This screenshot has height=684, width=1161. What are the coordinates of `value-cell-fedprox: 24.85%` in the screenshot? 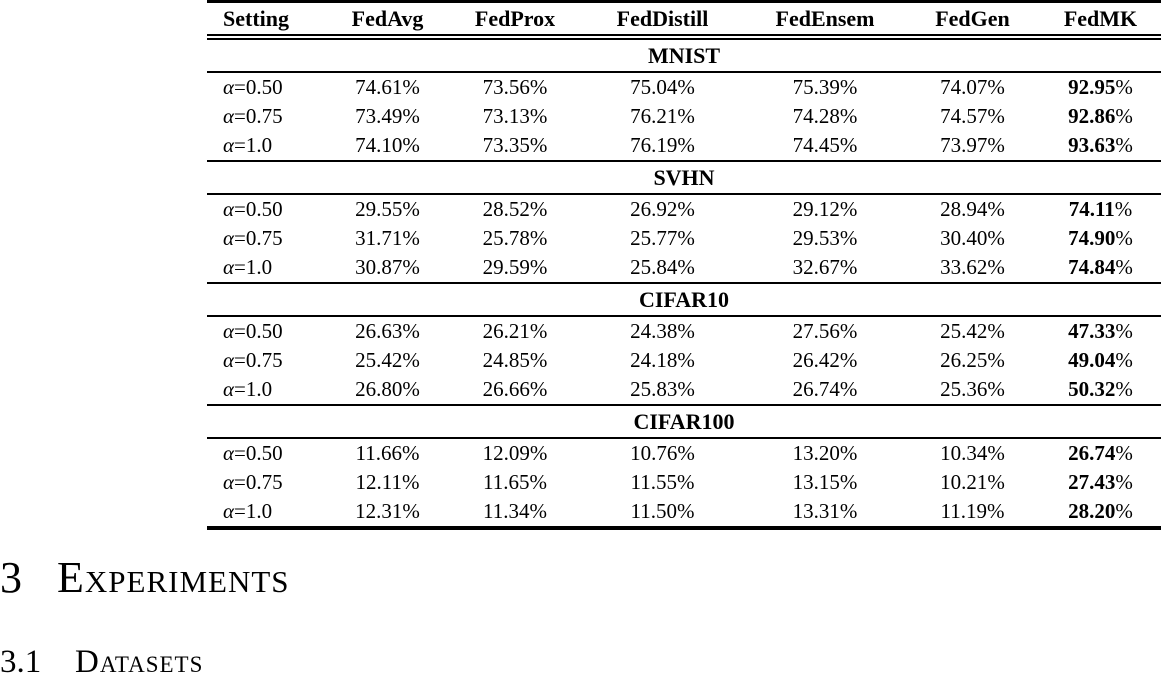 It's located at (515, 360).